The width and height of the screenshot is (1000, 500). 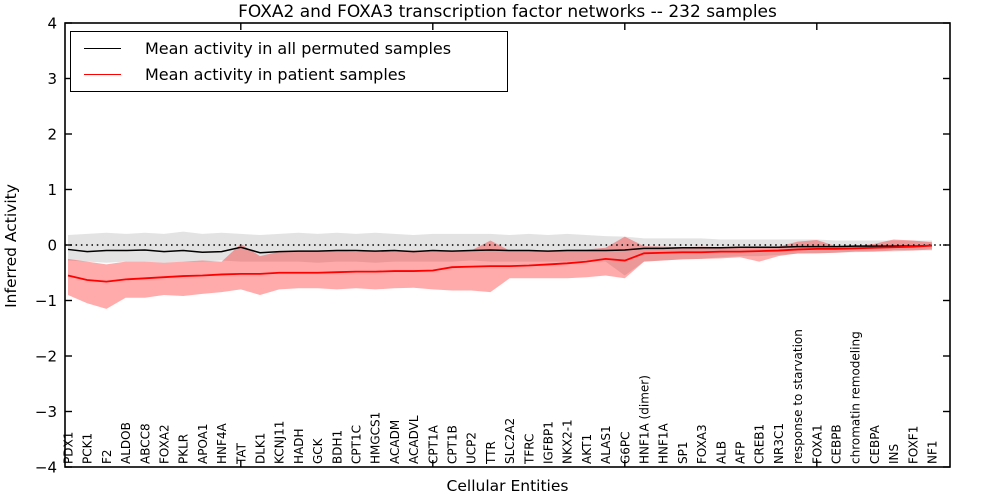 I want to click on y-tick-label: −1, so click(x=46, y=301).